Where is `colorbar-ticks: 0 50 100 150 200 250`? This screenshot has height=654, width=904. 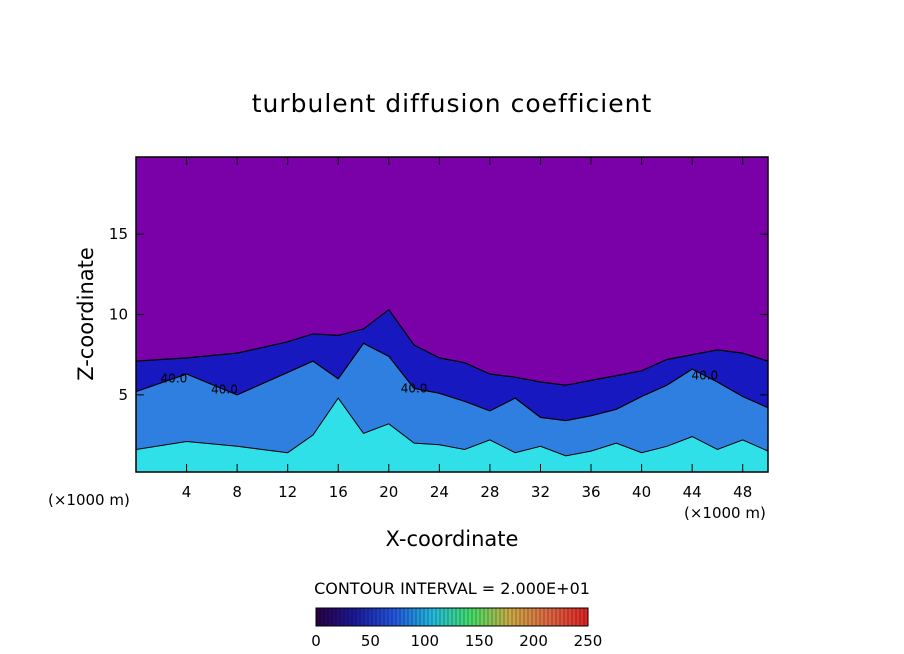 colorbar-ticks: 0 50 100 150 200 250 is located at coordinates (456, 641).